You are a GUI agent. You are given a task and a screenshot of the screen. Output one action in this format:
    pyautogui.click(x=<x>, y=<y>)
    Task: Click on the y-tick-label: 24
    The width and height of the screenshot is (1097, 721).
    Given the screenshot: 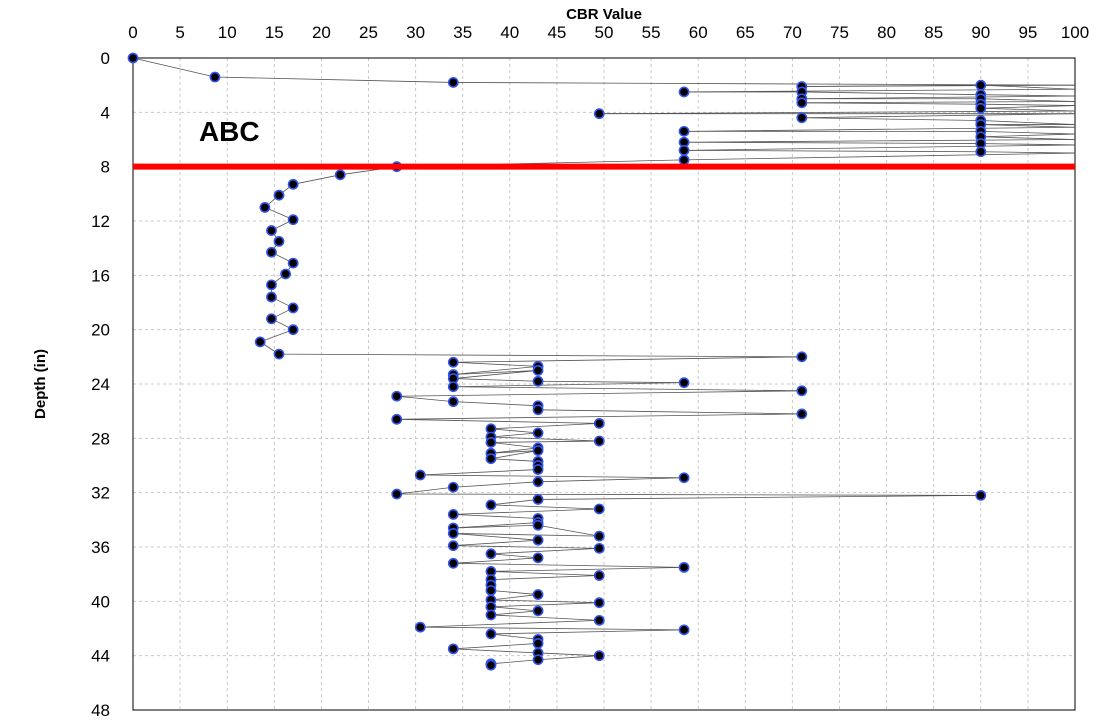 What is the action you would take?
    pyautogui.click(x=100, y=384)
    